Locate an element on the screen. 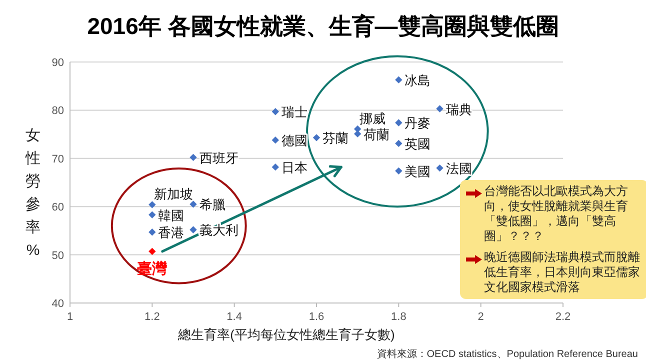 The width and height of the screenshot is (646, 363). annotation: 西班牙 is located at coordinates (218, 158).